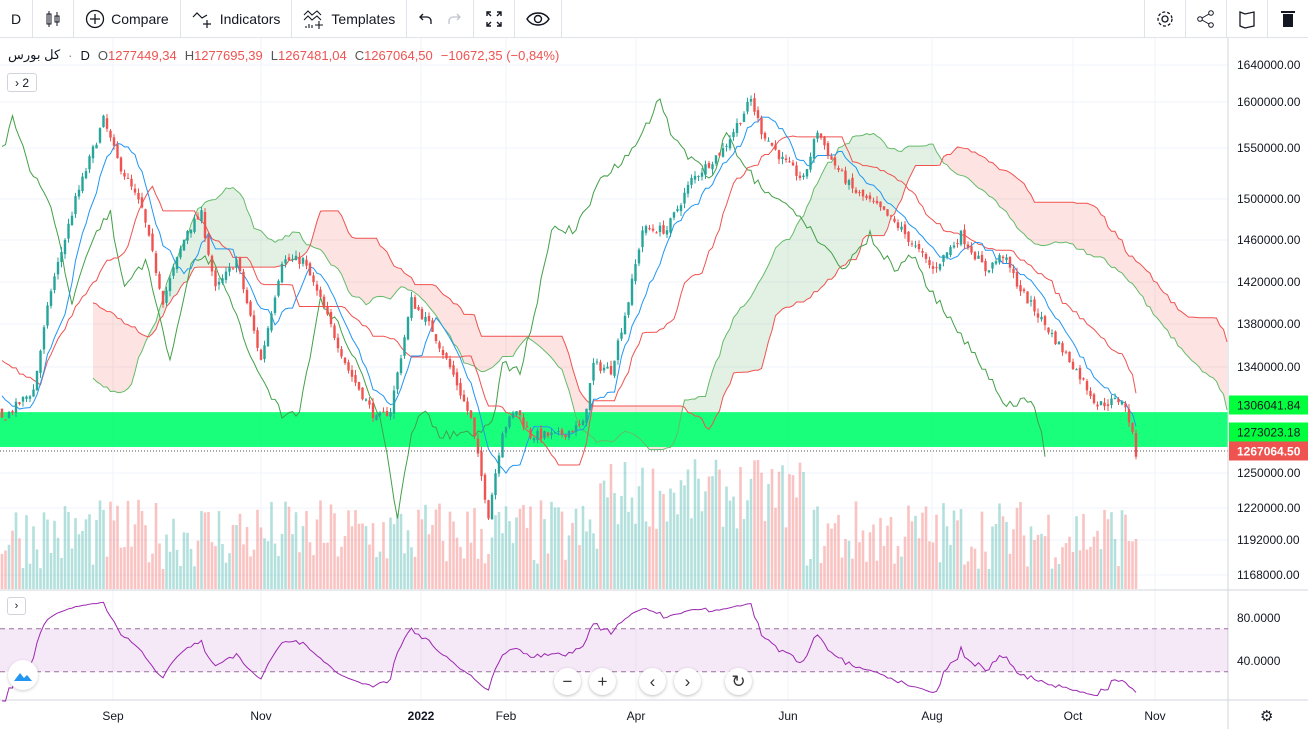 Image resolution: width=1308 pixels, height=729 pixels. I want to click on rsi-expand-button: ›, so click(16, 606).